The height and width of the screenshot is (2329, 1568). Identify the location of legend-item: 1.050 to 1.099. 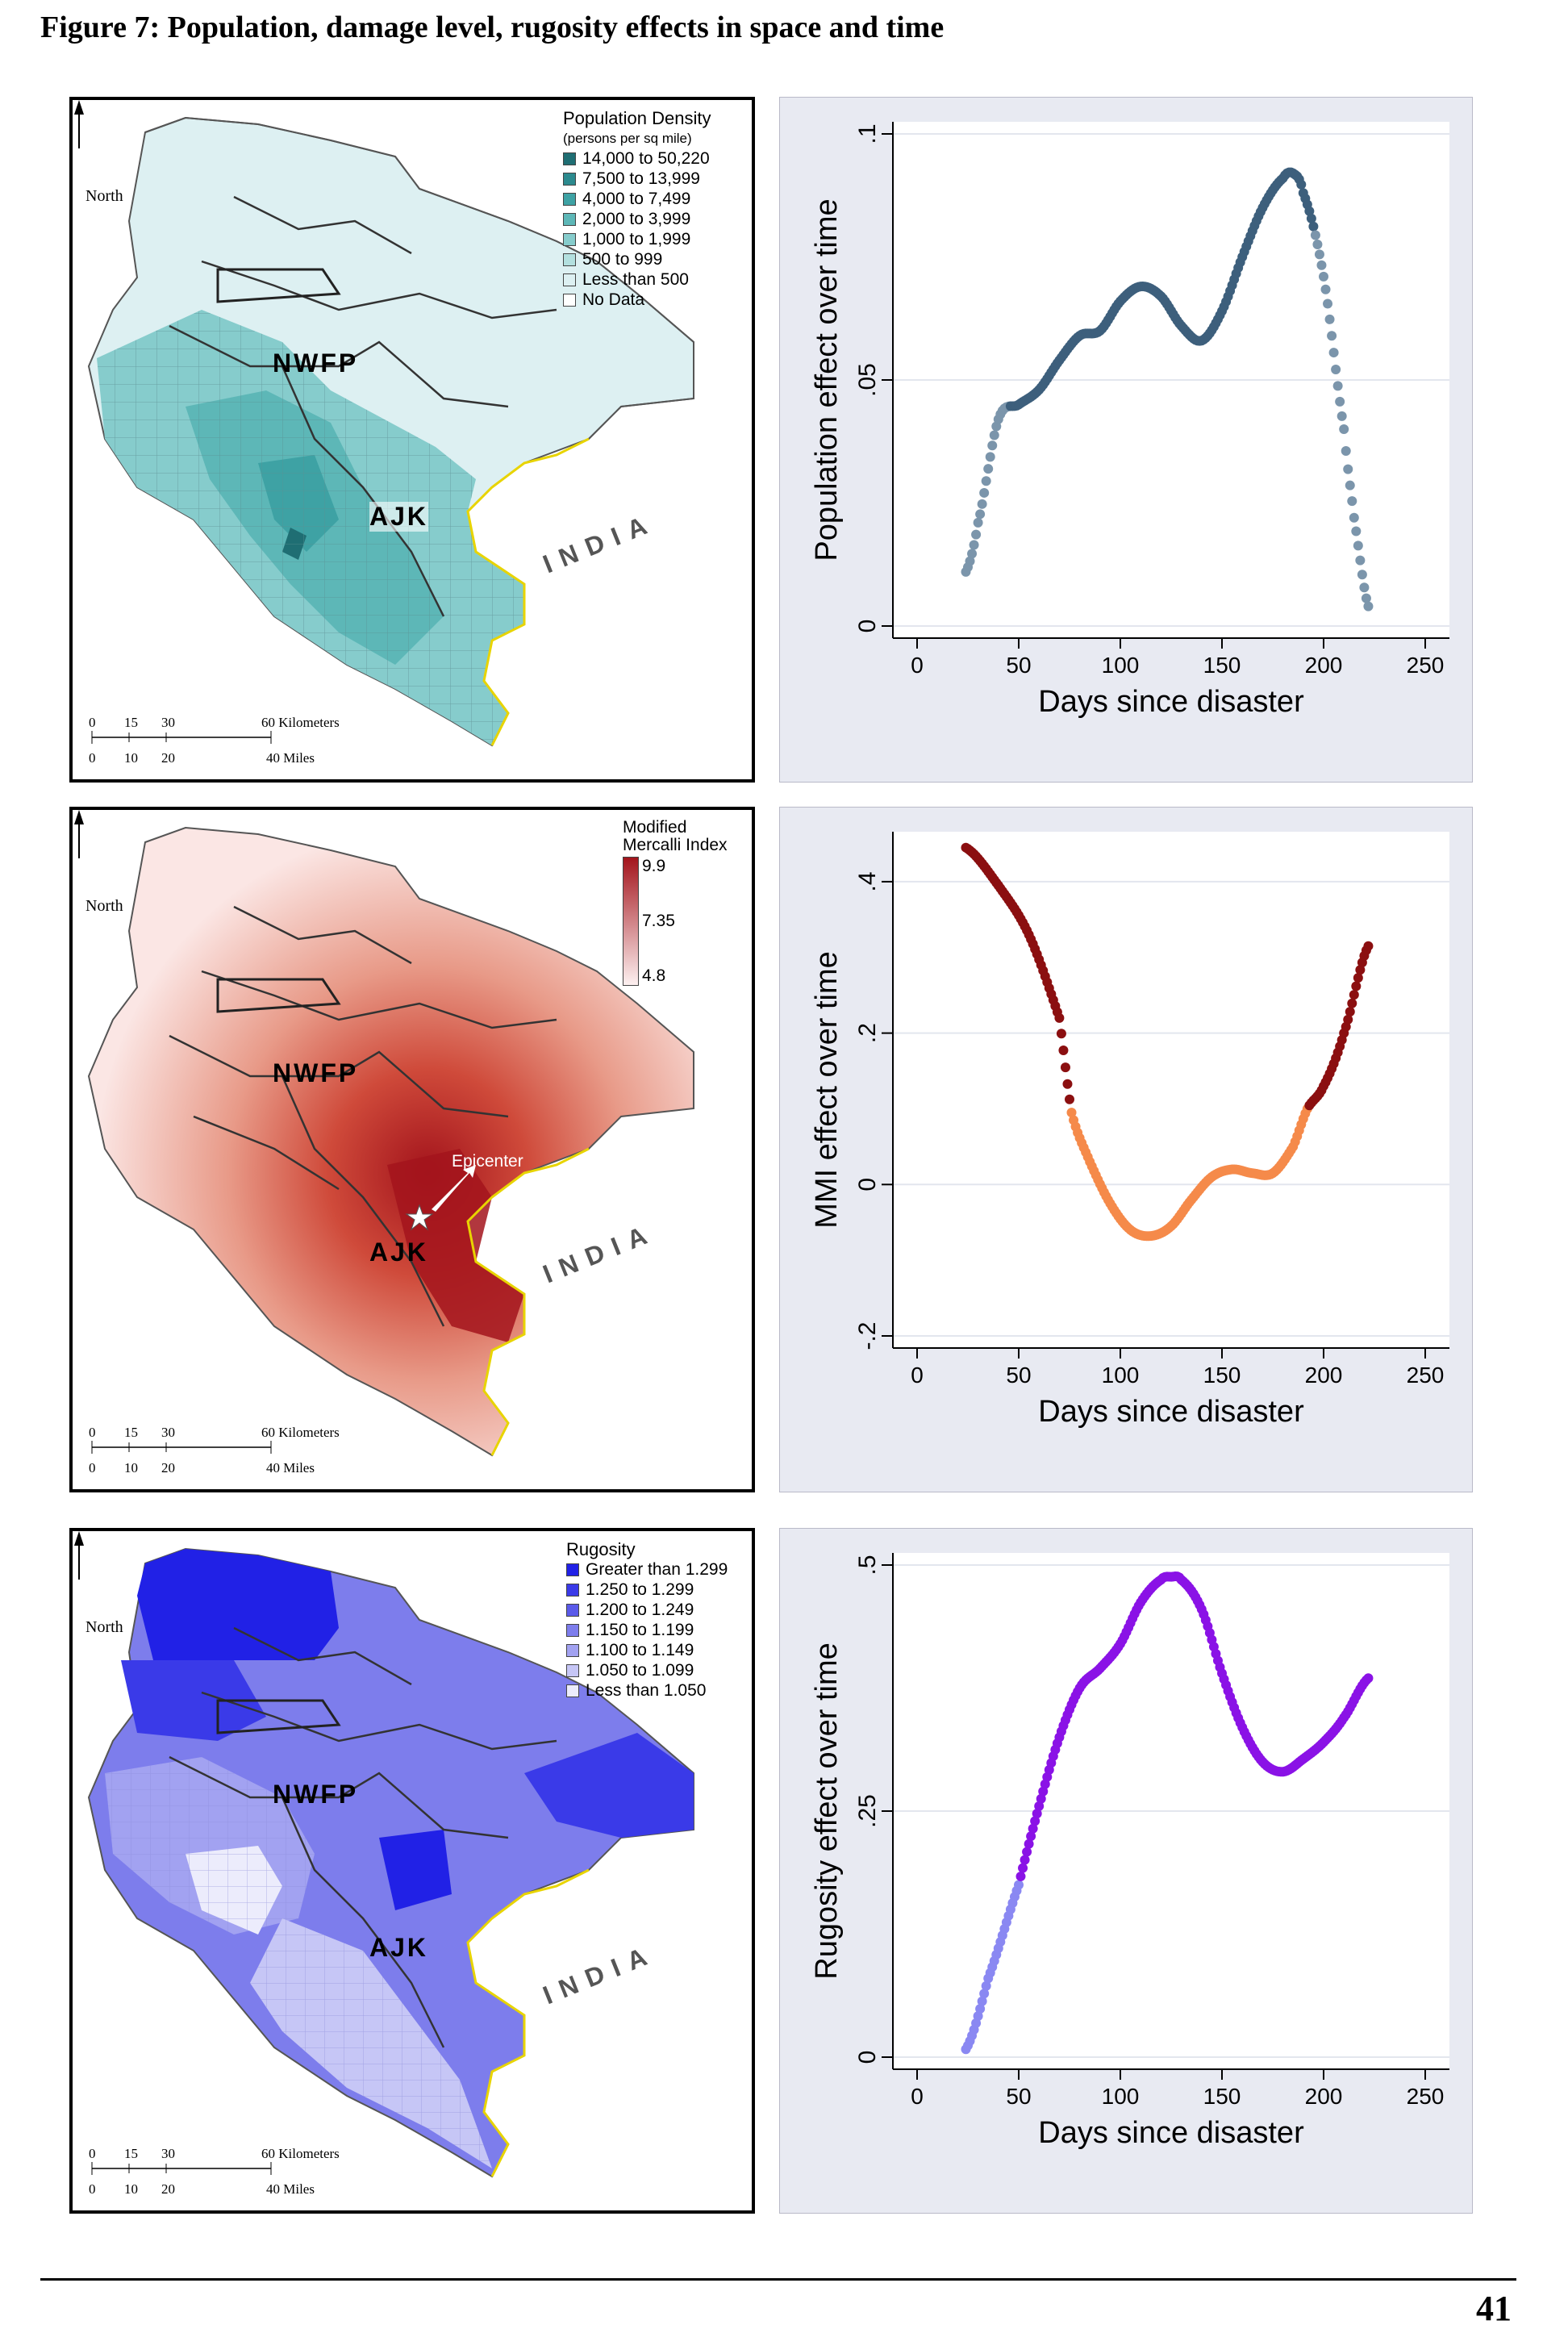
(647, 1670).